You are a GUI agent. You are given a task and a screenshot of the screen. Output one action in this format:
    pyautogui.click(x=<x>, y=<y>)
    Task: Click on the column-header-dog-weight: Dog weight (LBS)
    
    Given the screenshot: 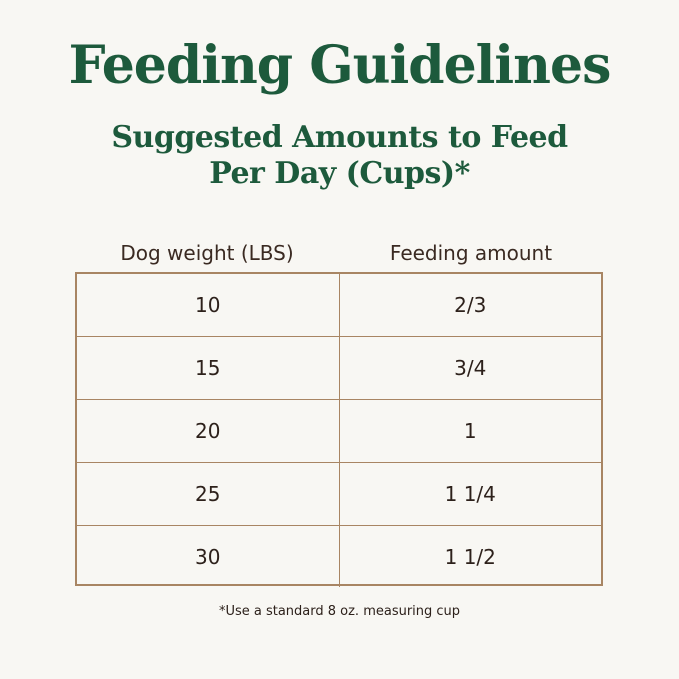 What is the action you would take?
    pyautogui.click(x=207, y=253)
    